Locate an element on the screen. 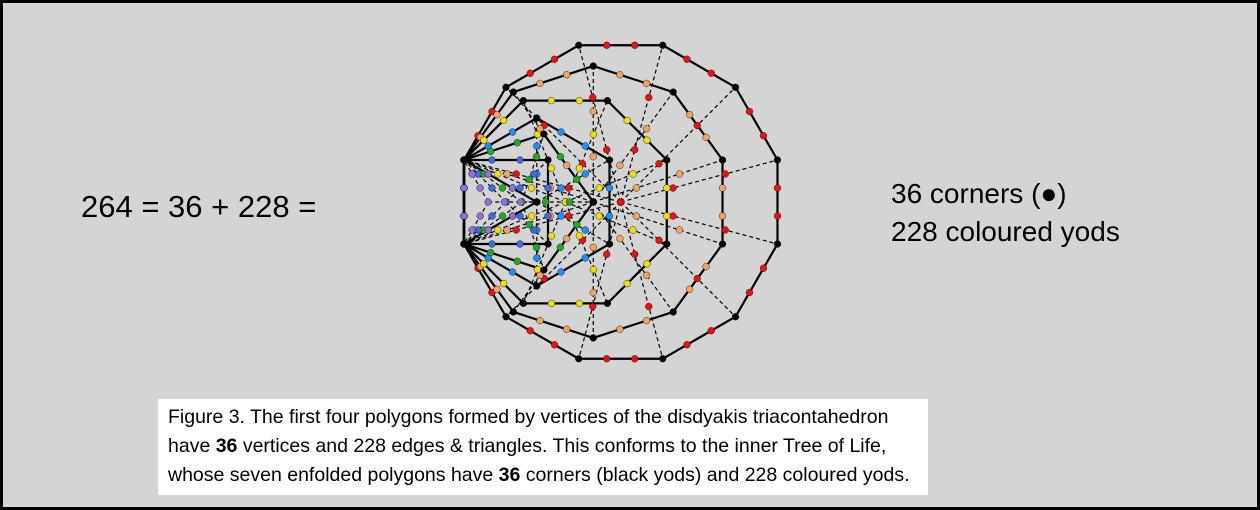  legend: 36 corners (●) 228 coloured yods is located at coordinates (1005, 213).